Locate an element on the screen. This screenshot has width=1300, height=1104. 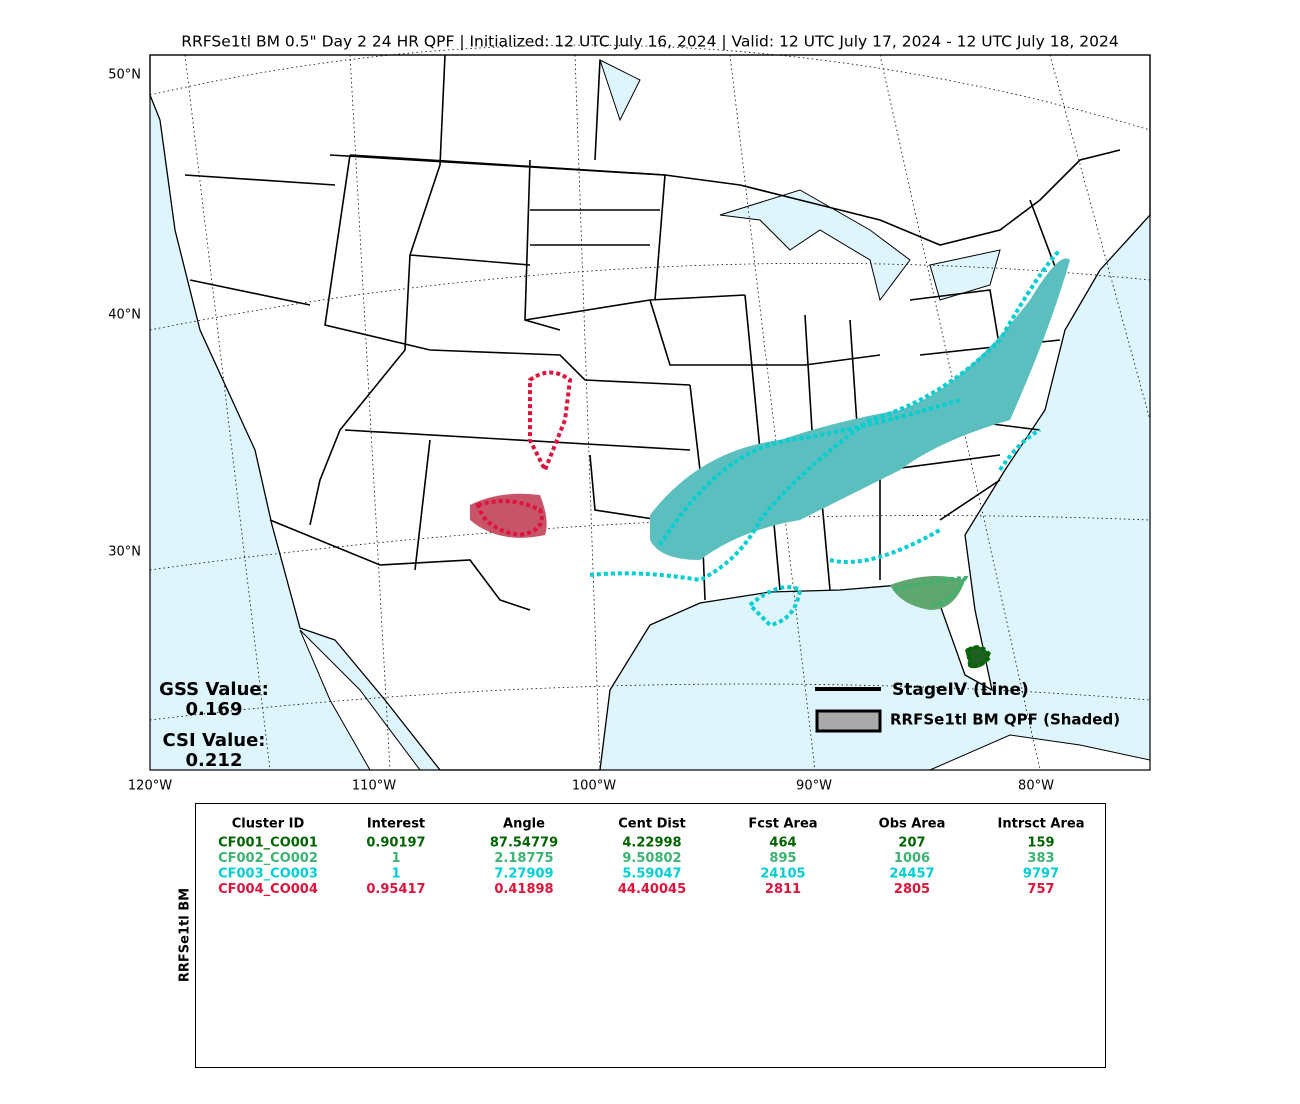
table-cell: 757 is located at coordinates (1040, 889).